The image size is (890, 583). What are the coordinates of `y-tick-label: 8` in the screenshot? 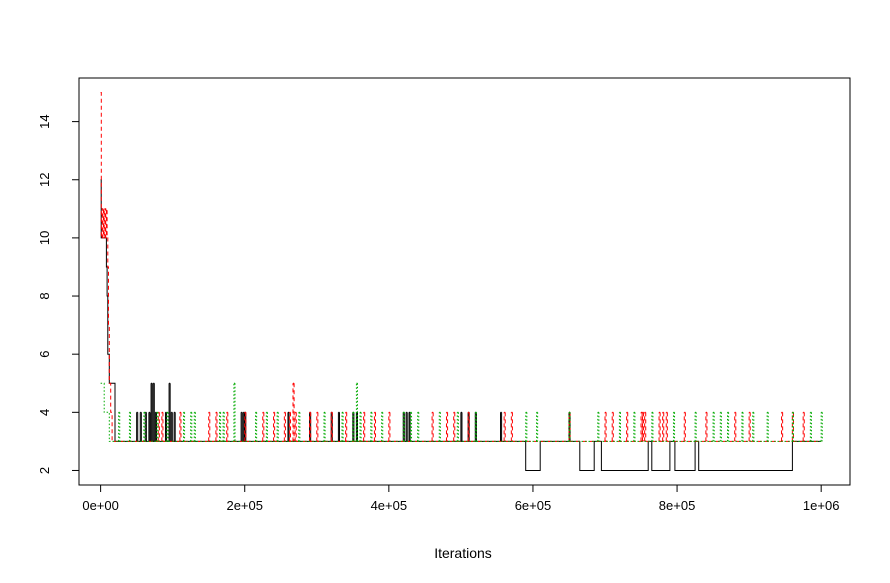 It's located at (44, 295).